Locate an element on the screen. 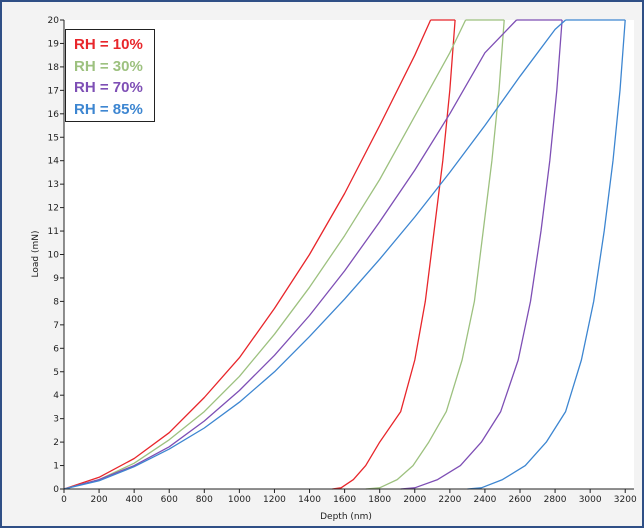 This screenshot has height=528, width=644. legend-entry-rh-30: RH = 30% is located at coordinates (108, 66).